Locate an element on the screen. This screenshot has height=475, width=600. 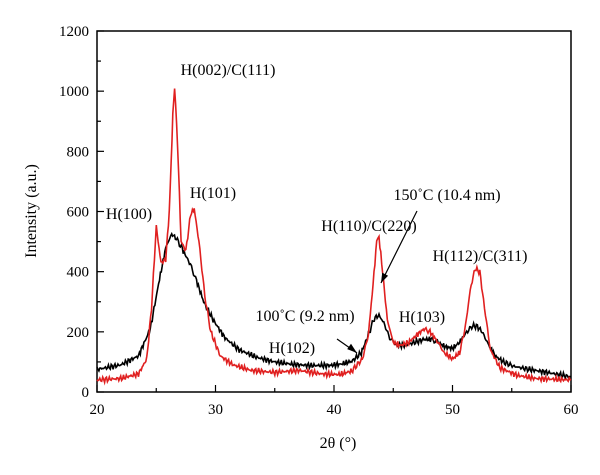
y-tick-label: 0 is located at coordinates (86, 393).